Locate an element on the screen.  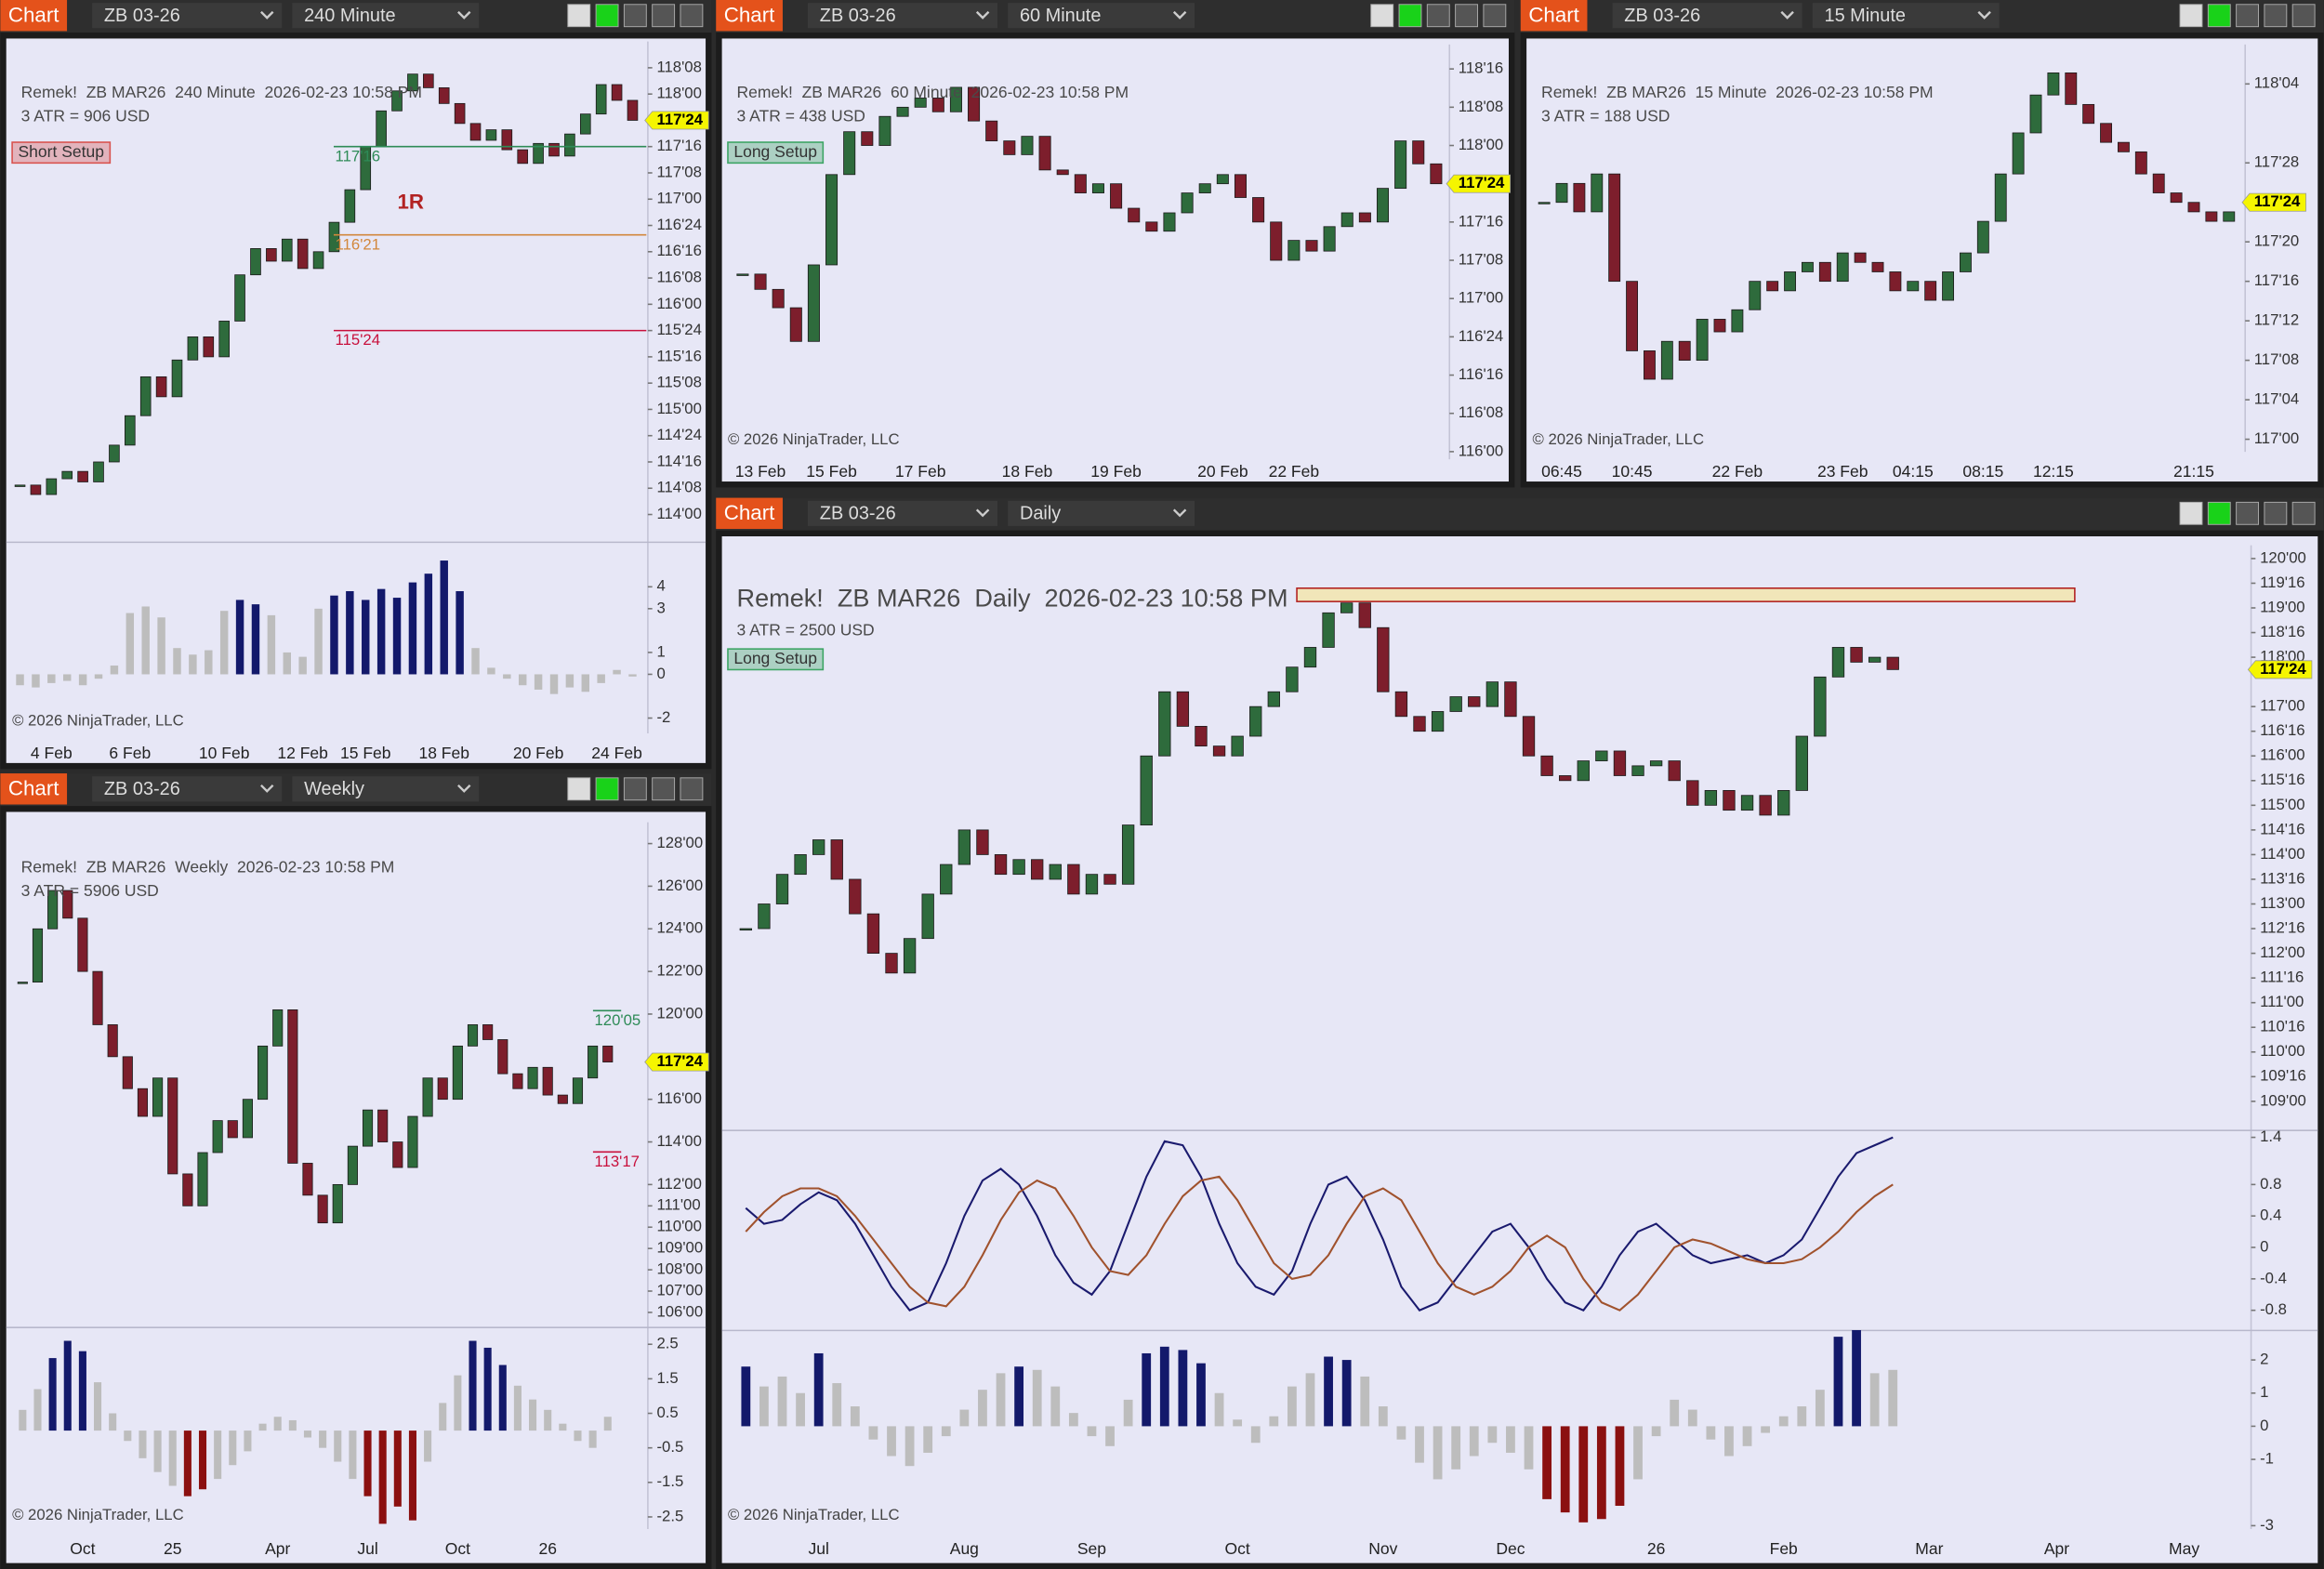
dropdown-value: Daily is located at coordinates (1040, 513).